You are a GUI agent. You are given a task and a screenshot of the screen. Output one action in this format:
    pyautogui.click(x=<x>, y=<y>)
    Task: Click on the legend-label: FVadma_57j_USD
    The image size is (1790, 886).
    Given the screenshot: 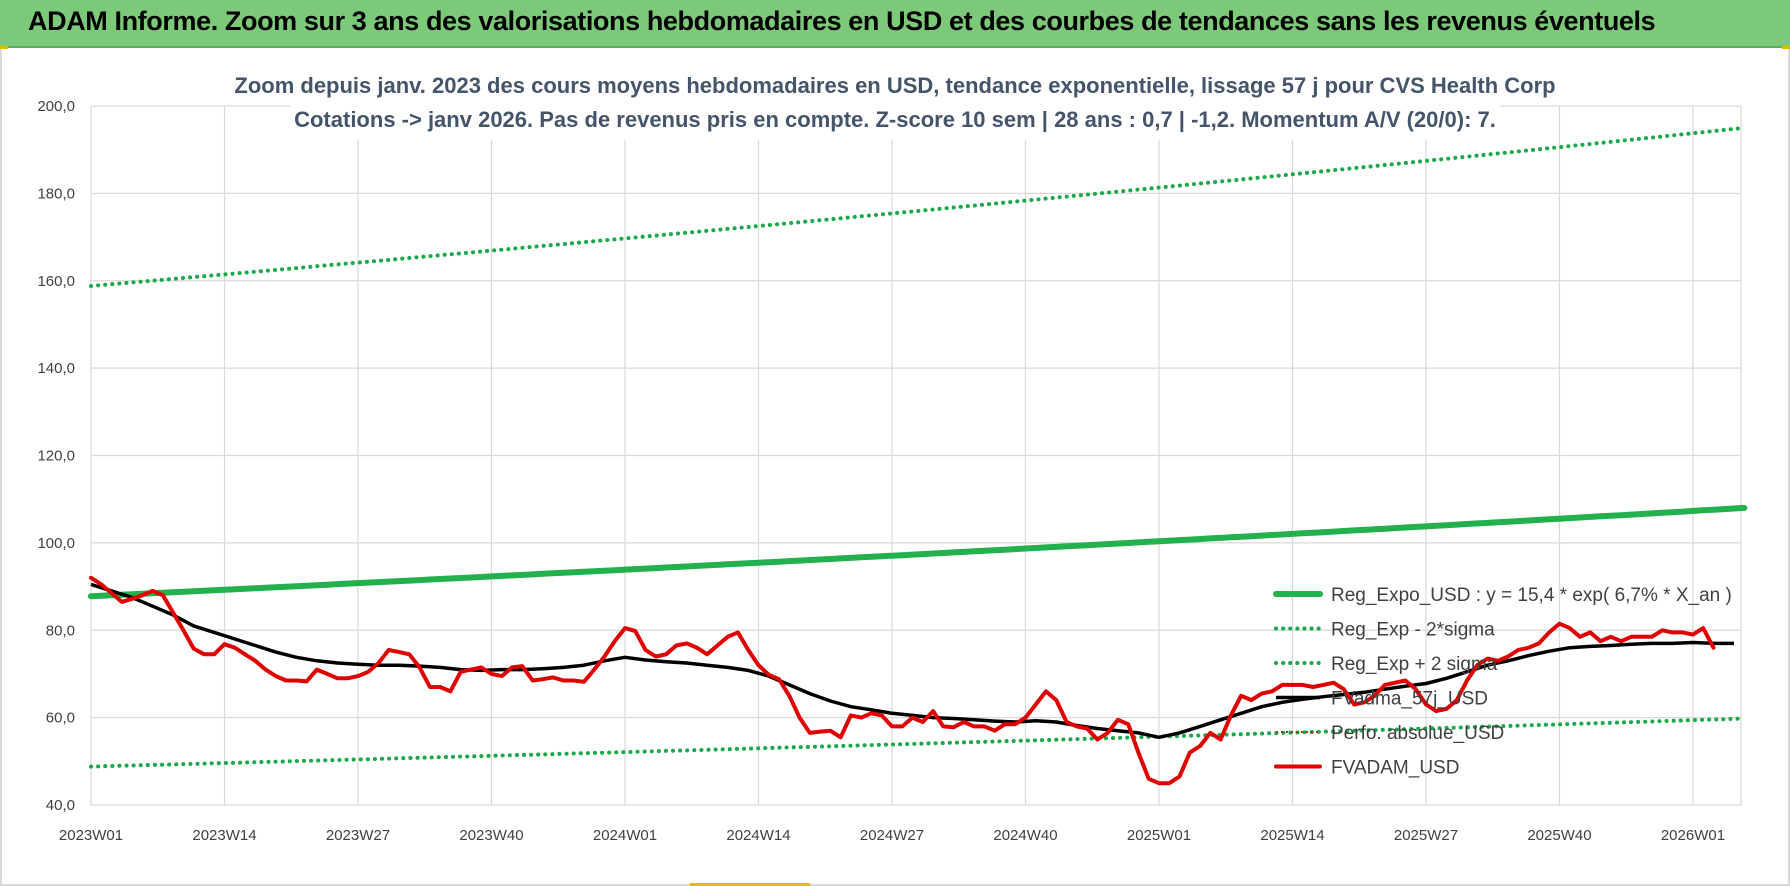 What is the action you would take?
    pyautogui.click(x=1409, y=699)
    